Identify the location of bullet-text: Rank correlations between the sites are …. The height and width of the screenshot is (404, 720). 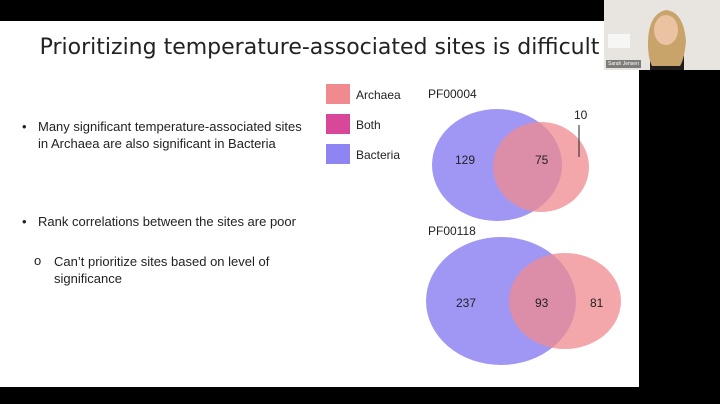
(167, 221).